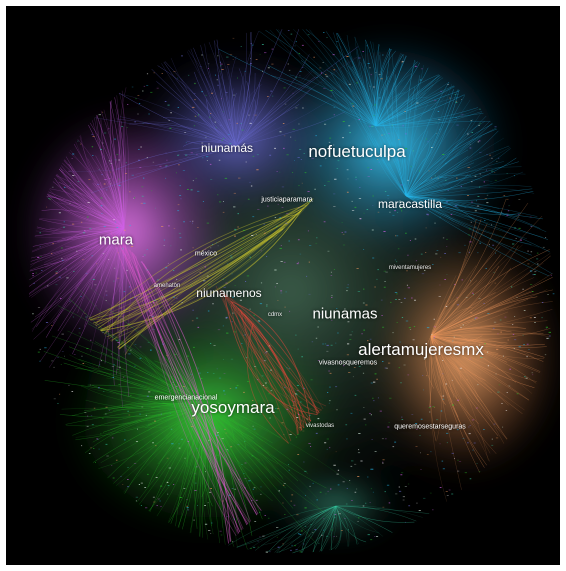 Image resolution: width=566 pixels, height=571 pixels. Describe the element at coordinates (227, 148) in the screenshot. I see `label-niunamas-accent: niunamás` at that location.